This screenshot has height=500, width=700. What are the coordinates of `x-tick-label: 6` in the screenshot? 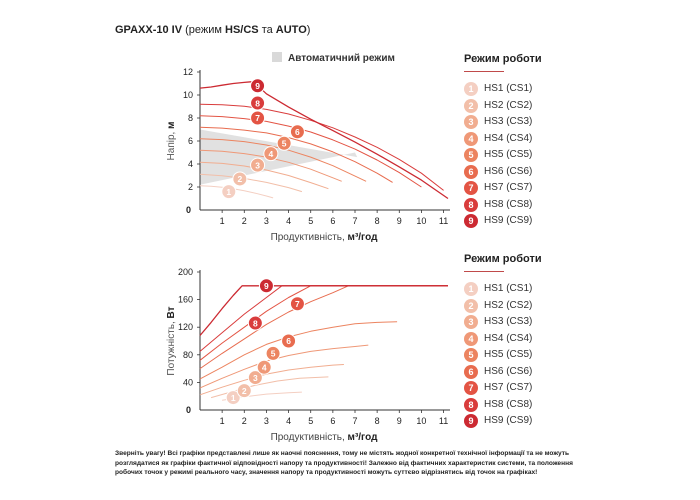 It's located at (332, 221).